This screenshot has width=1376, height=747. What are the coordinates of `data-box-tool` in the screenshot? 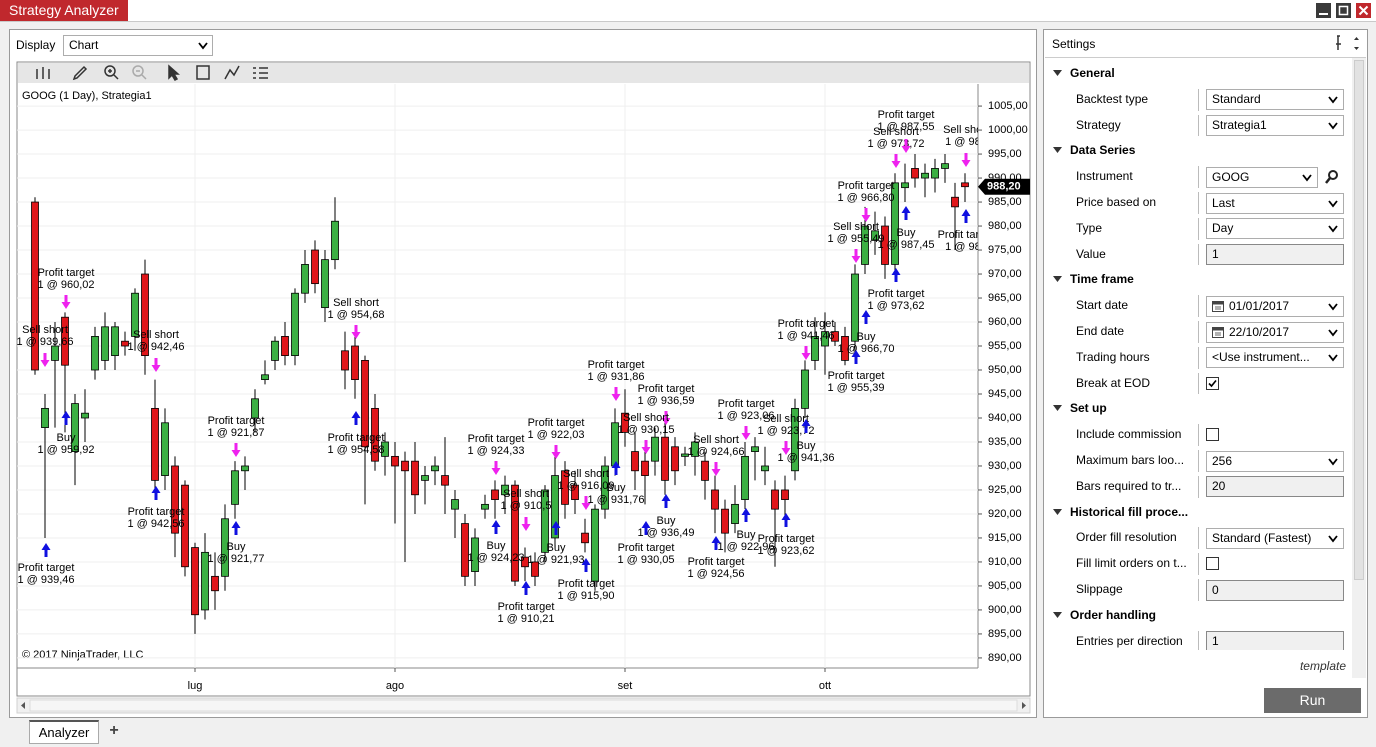 It's located at (203, 72).